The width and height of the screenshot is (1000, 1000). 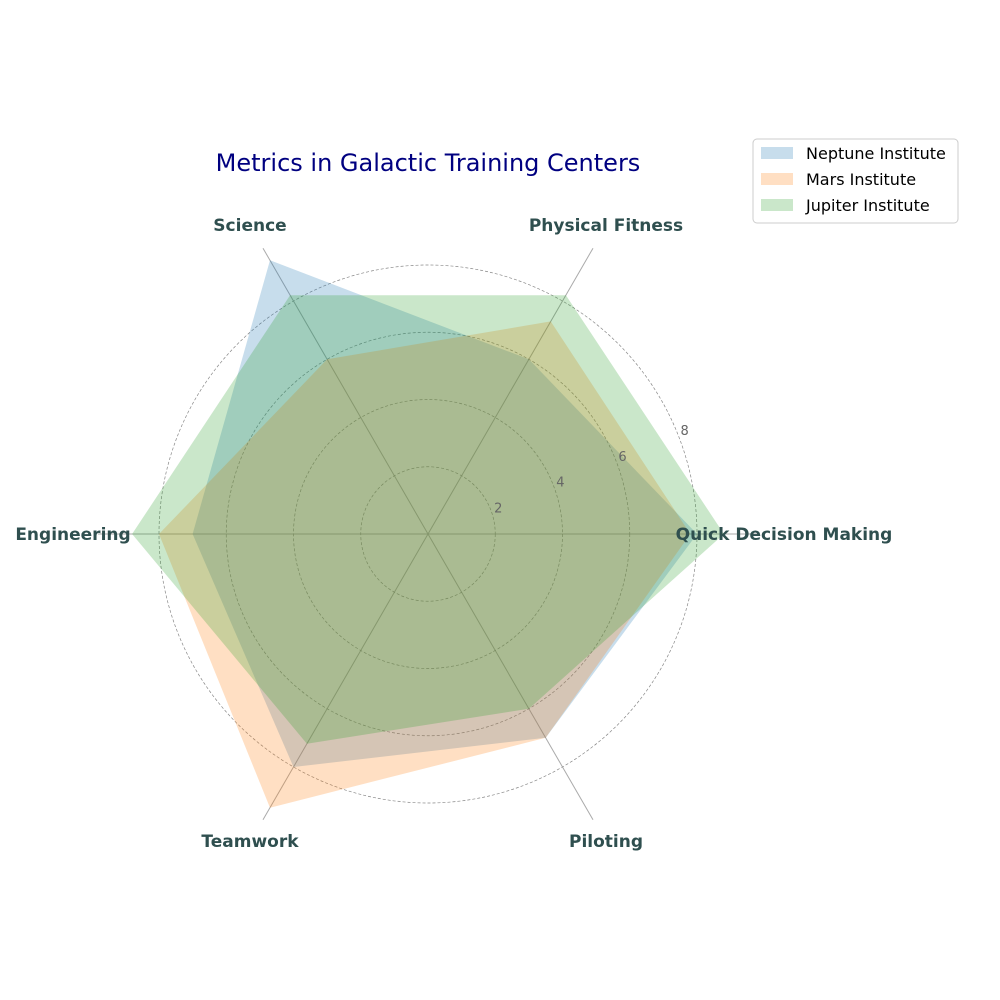 What do you see at coordinates (250, 842) in the screenshot?
I see `category-label: Teamwork` at bounding box center [250, 842].